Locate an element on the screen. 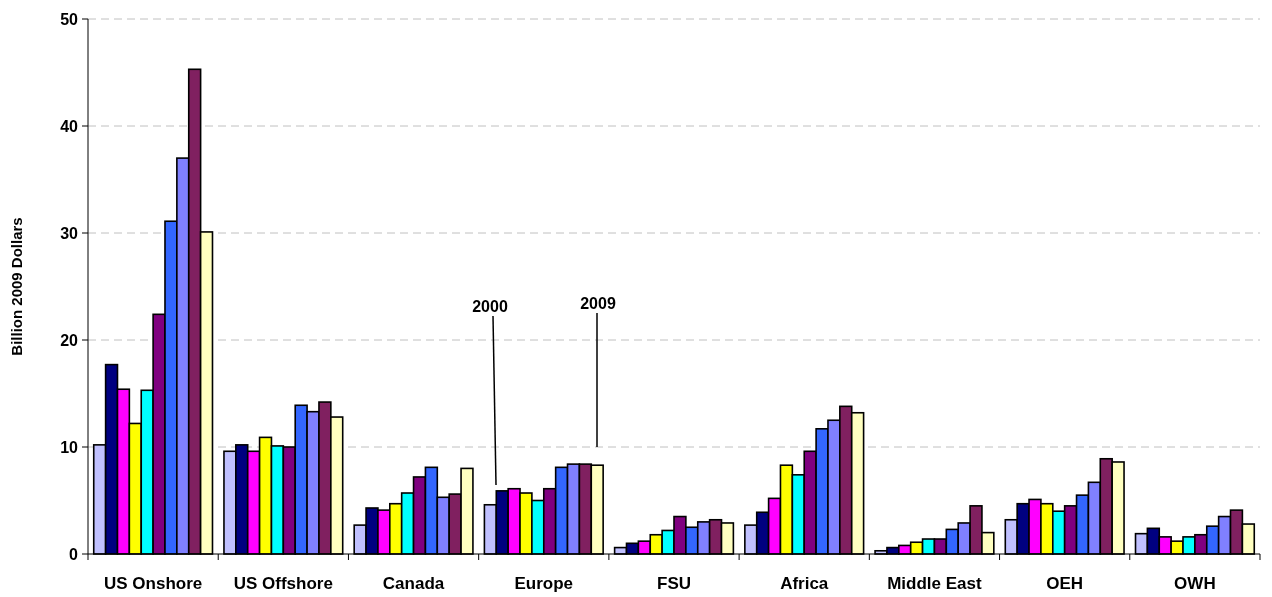 Image resolution: width=1272 pixels, height=597 pixels. y-tick-label: 30 is located at coordinates (69, 233).